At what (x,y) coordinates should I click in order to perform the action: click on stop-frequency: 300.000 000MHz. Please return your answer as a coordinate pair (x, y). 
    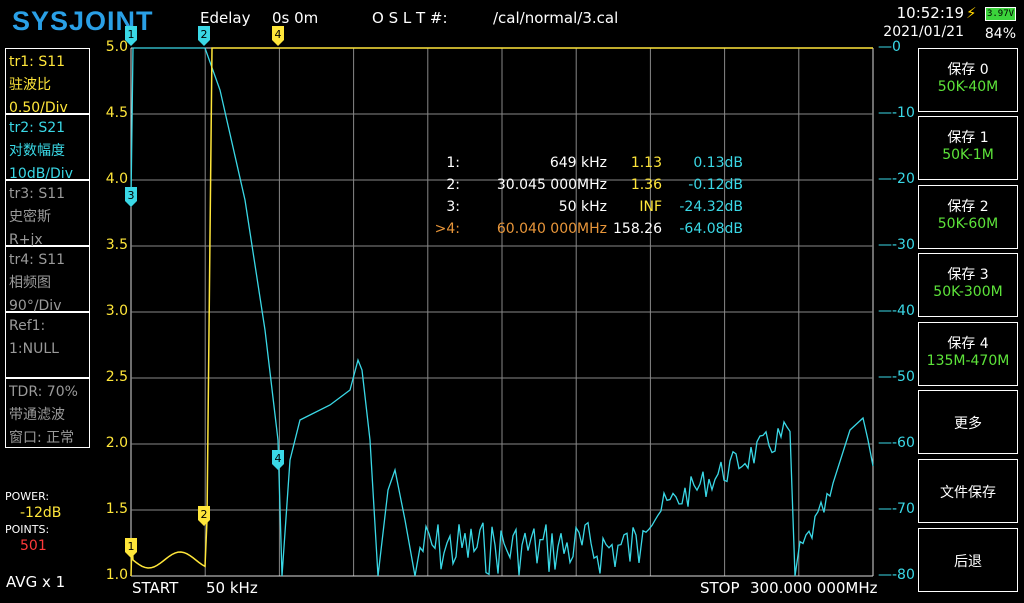
    Looking at the image, I should click on (814, 588).